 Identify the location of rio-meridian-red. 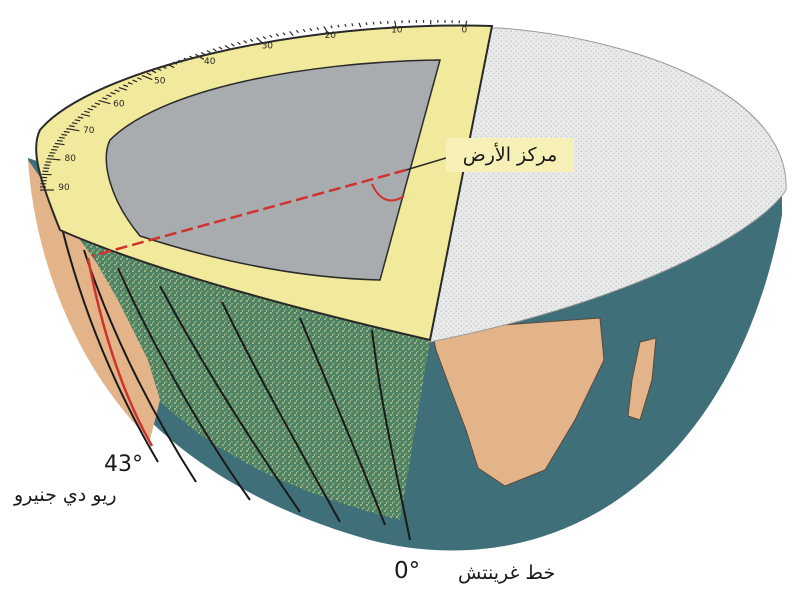
(120, 352).